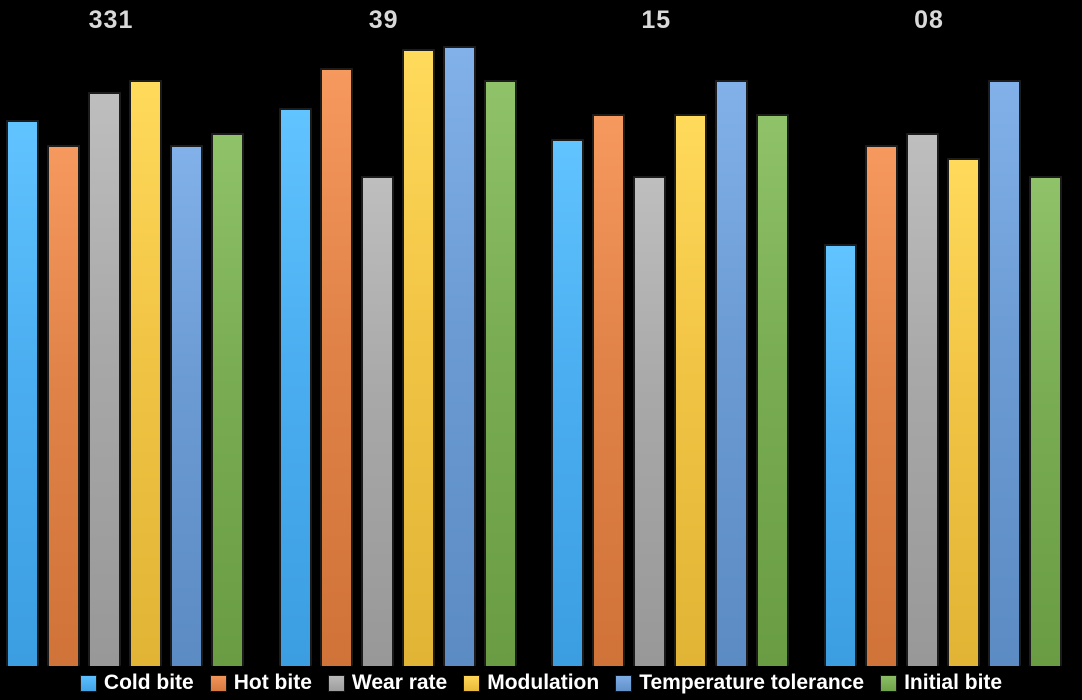 Image resolution: width=1082 pixels, height=700 pixels. Describe the element at coordinates (752, 682) in the screenshot. I see `legend-label-temperature-tolerance: Temperature tolerance` at that location.